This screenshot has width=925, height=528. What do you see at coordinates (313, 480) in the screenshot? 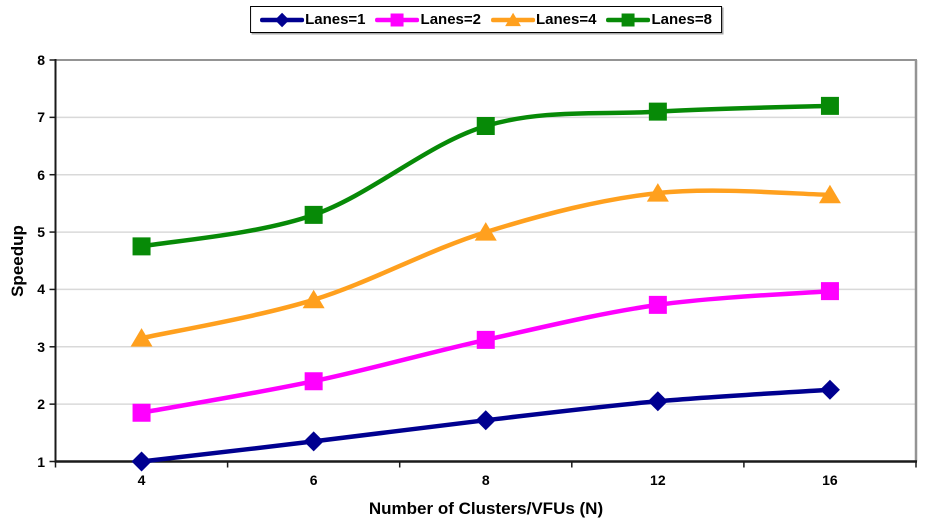
I see `x-tick-label-6: 6` at bounding box center [313, 480].